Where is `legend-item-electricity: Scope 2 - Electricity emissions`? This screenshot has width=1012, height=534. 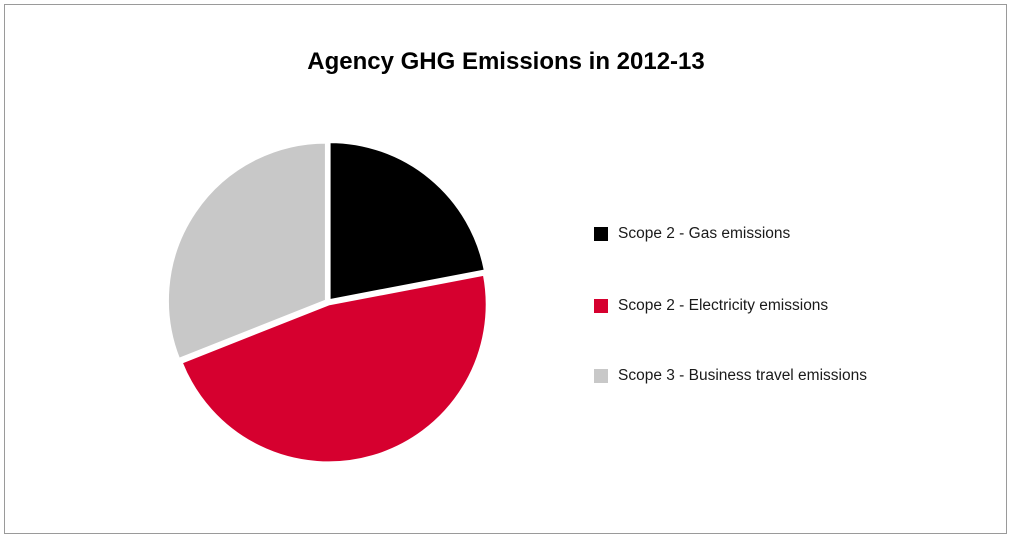 legend-item-electricity: Scope 2 - Electricity emissions is located at coordinates (711, 306).